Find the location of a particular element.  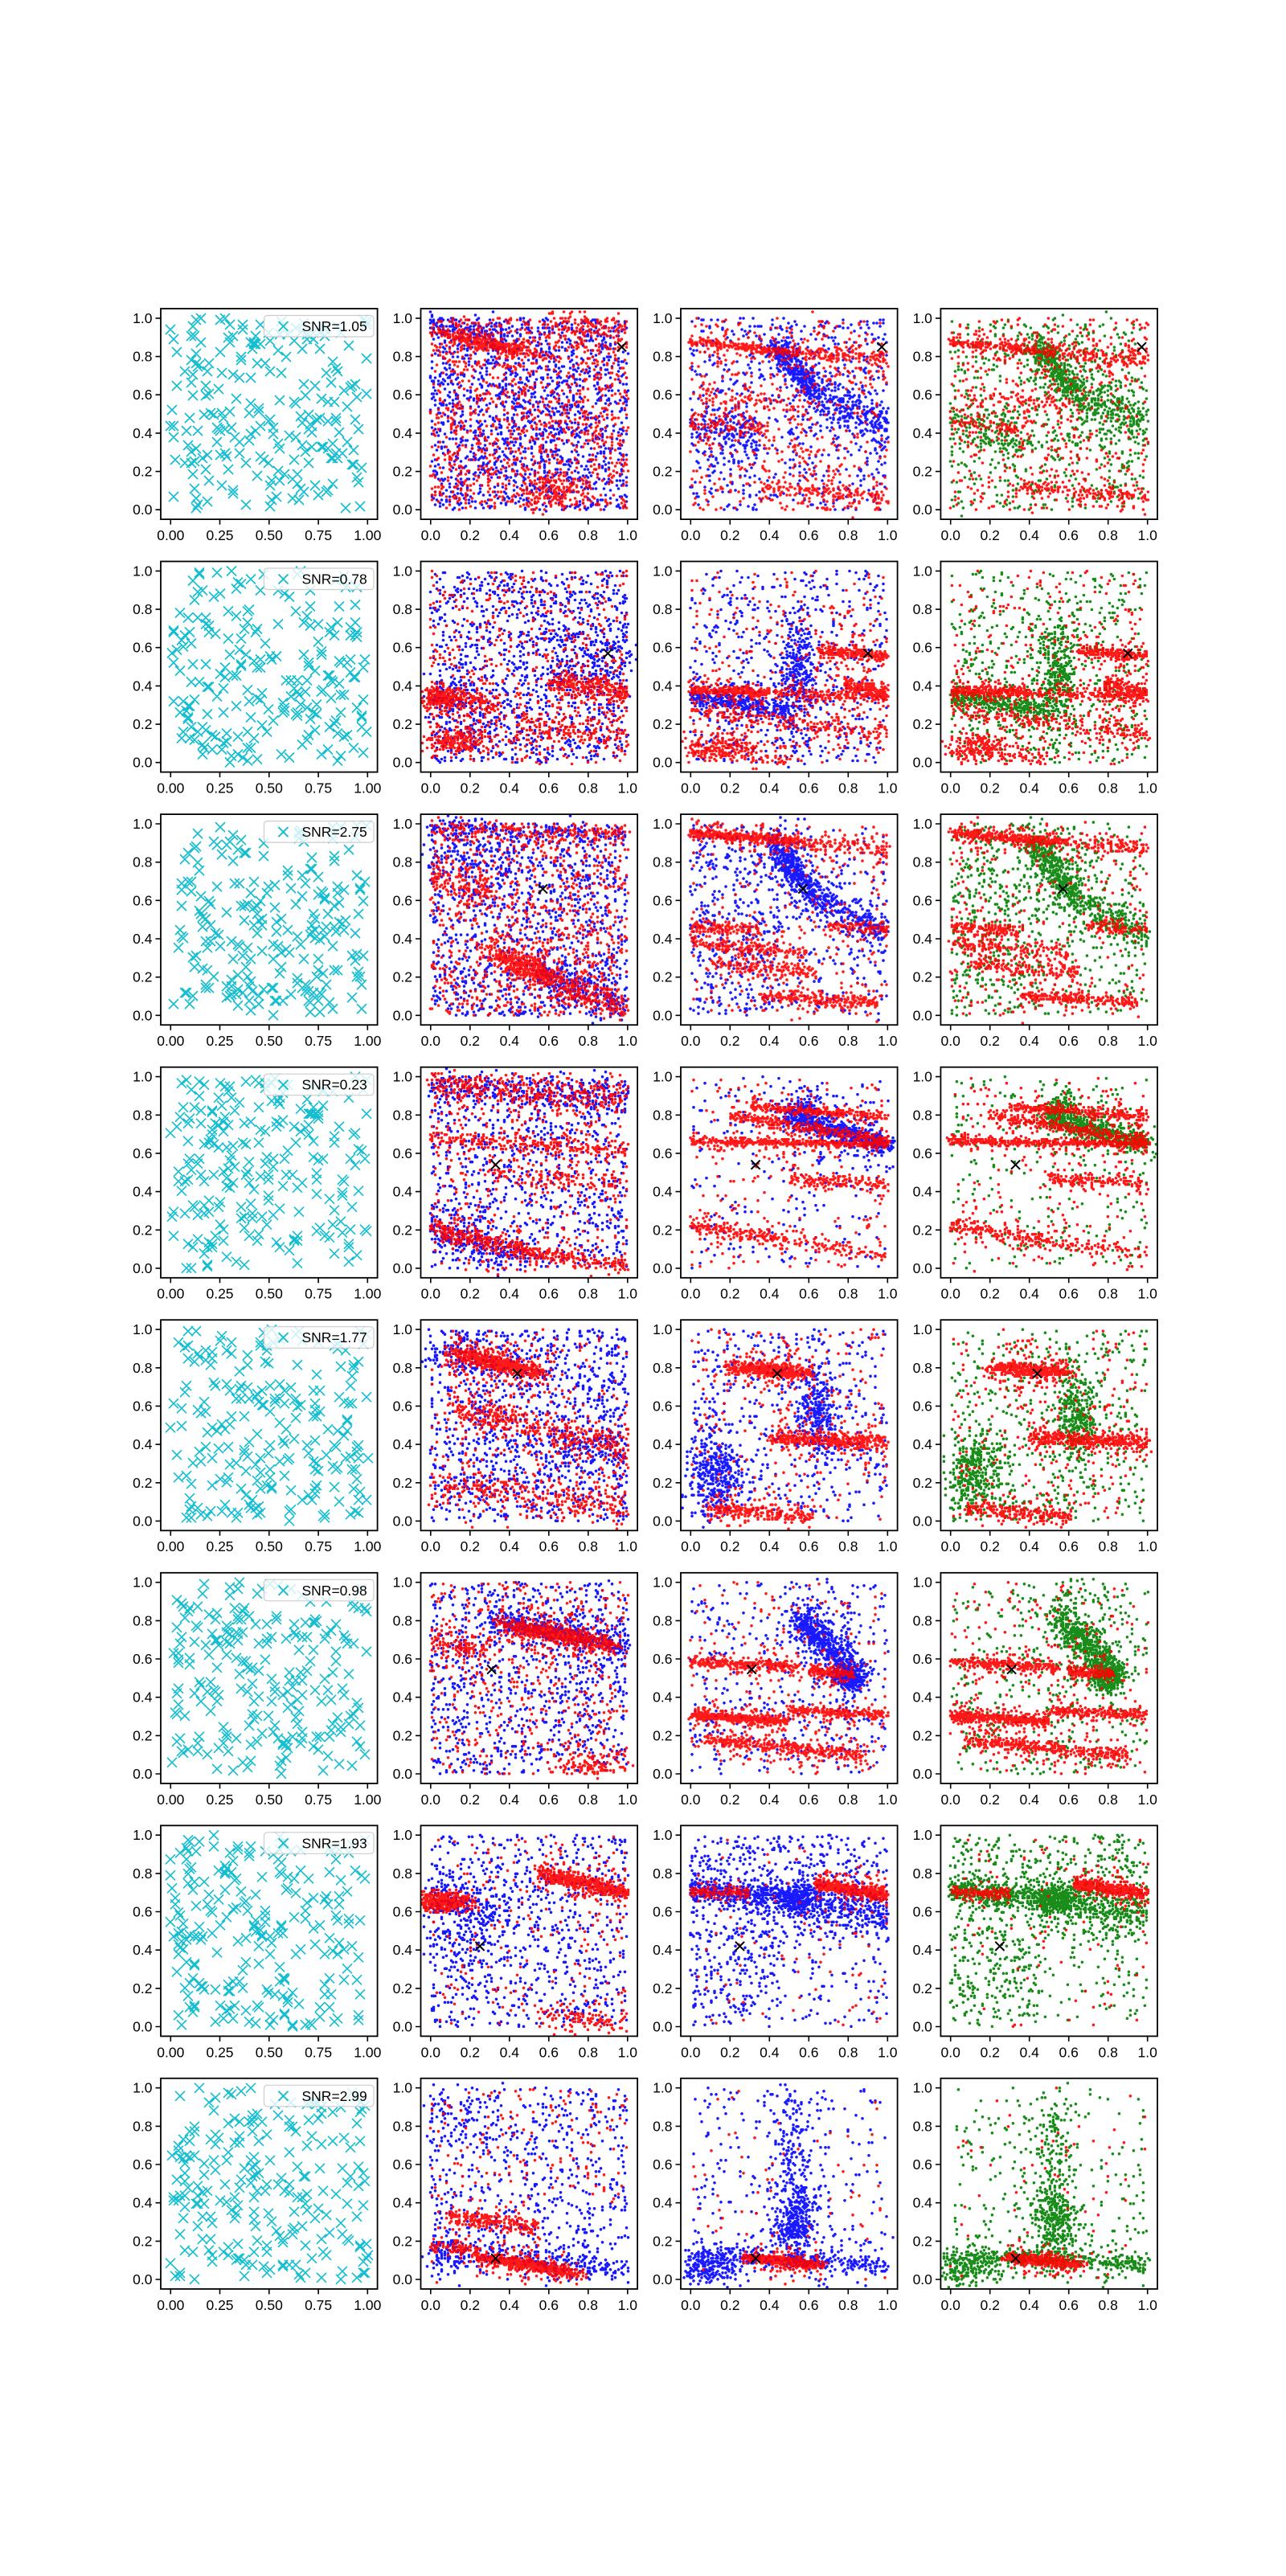

svg-text: SNR=0.78 is located at coordinates (334, 579).